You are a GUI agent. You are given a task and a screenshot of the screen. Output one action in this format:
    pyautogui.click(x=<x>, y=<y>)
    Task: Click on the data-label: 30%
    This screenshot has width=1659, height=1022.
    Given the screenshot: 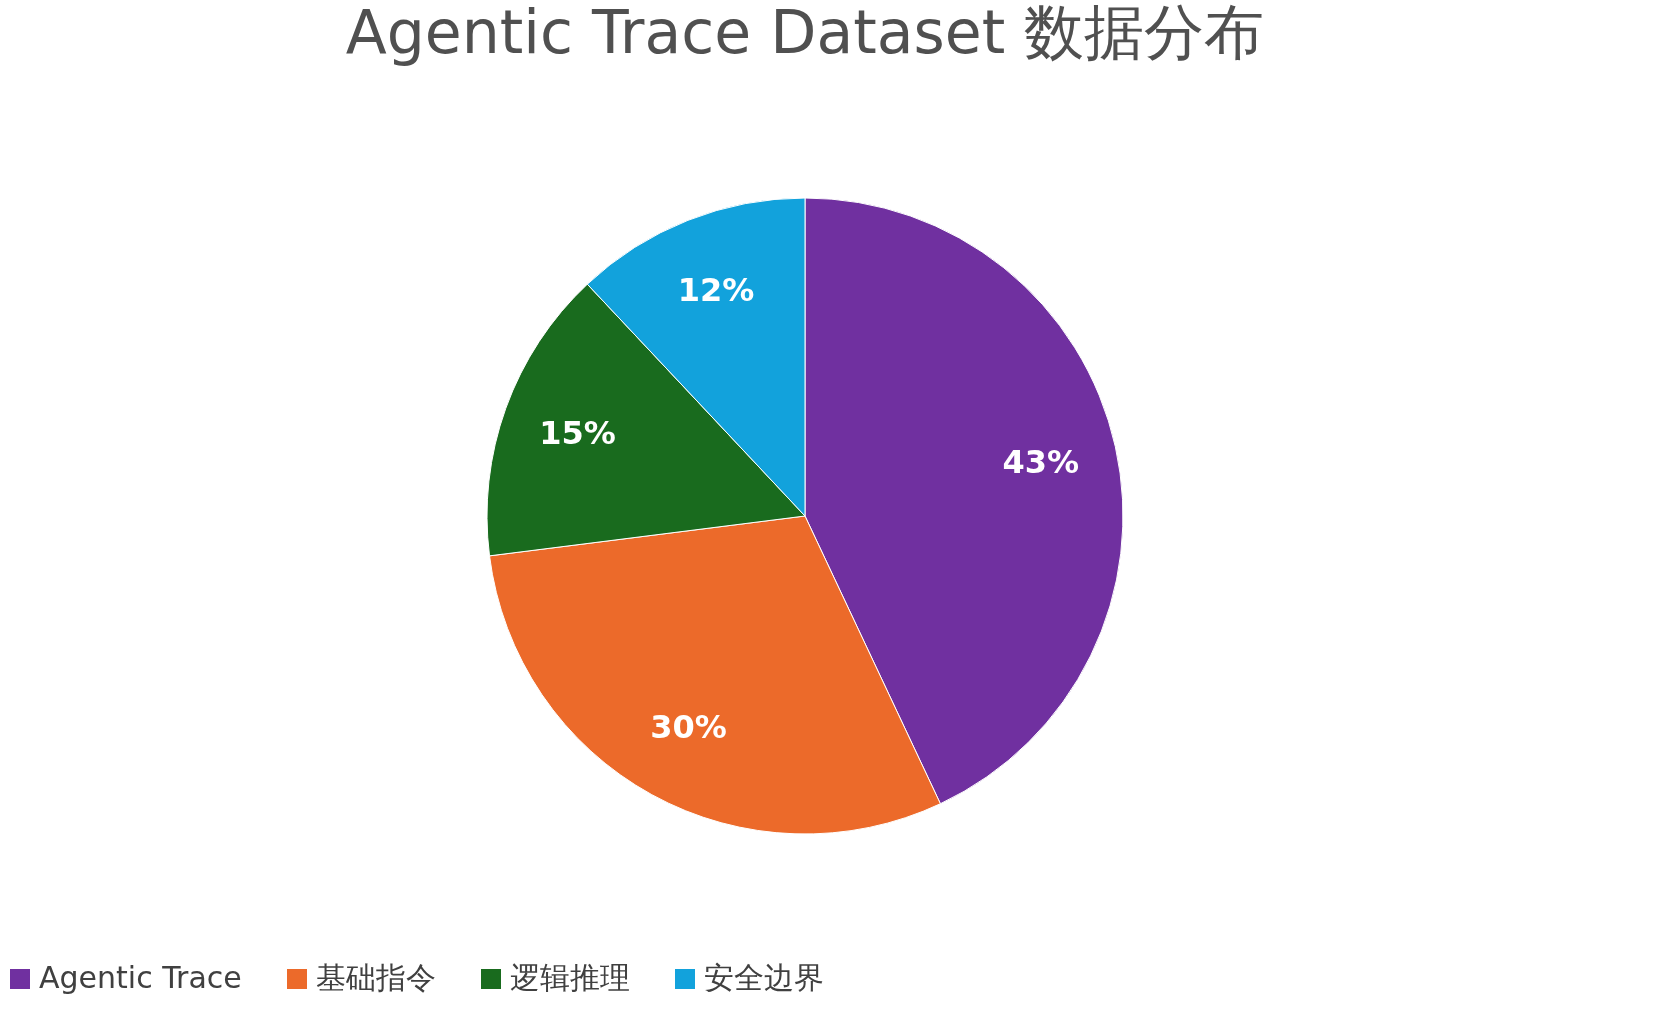 What is the action you would take?
    pyautogui.click(x=688, y=726)
    